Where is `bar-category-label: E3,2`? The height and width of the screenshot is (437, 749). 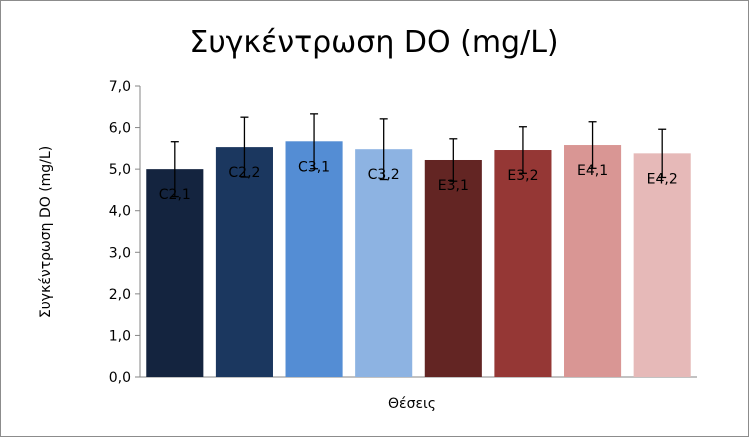 bar-category-label: E3,2 is located at coordinates (522, 176).